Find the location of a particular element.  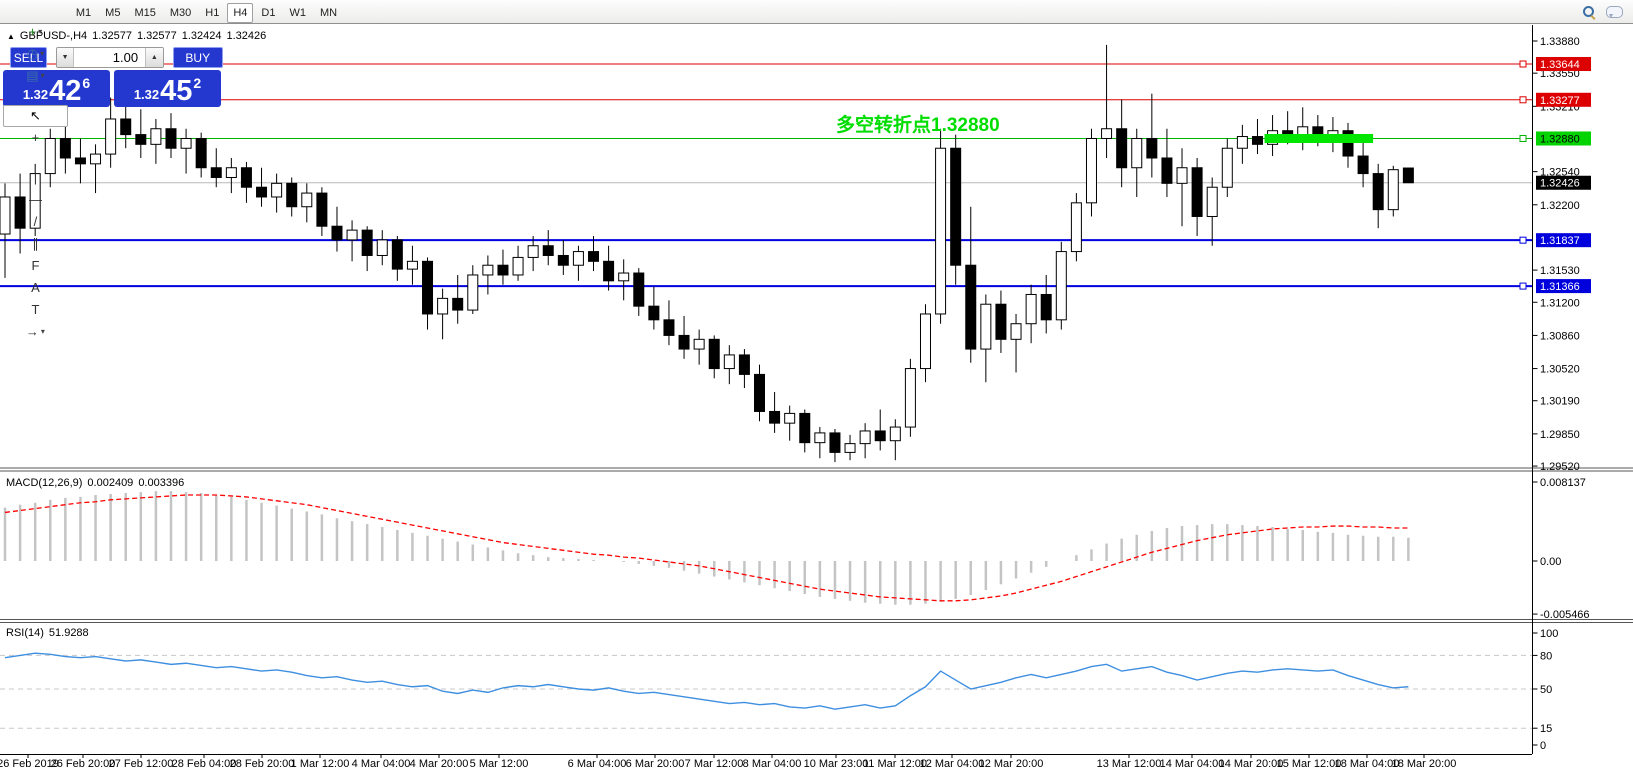

channel-icon: ∥ is located at coordinates (35, 244).